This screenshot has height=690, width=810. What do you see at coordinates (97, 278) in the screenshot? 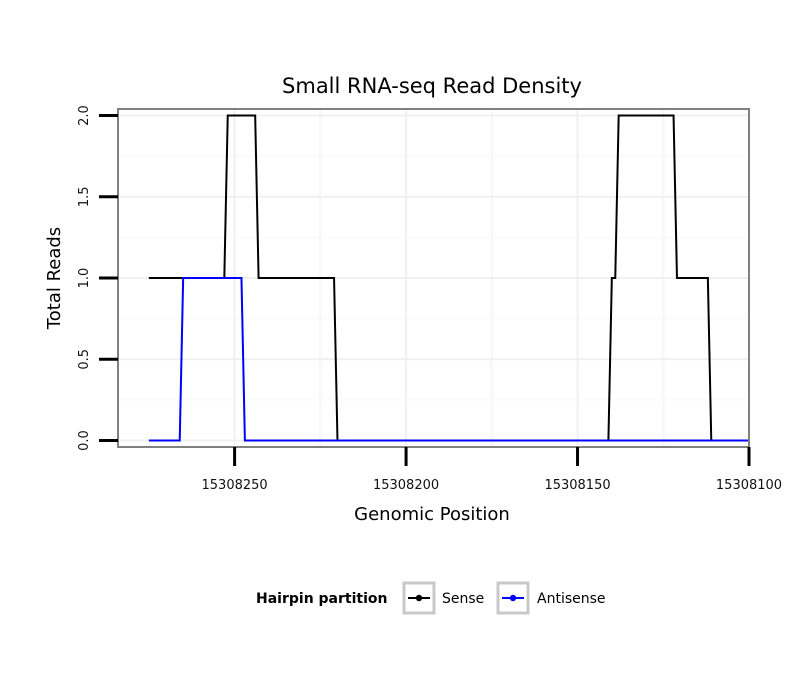
I see `y-axis: 0.0 0.5 1.0 1.5 2.0` at bounding box center [97, 278].